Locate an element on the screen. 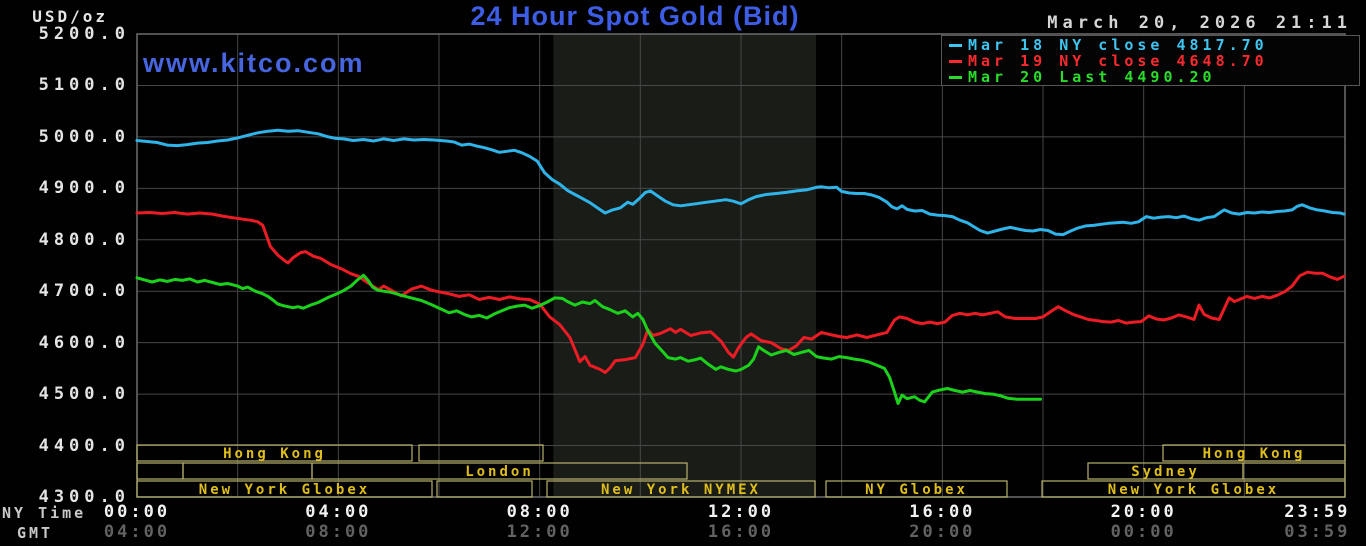  session-box-ny-globex is located at coordinates (916, 489).